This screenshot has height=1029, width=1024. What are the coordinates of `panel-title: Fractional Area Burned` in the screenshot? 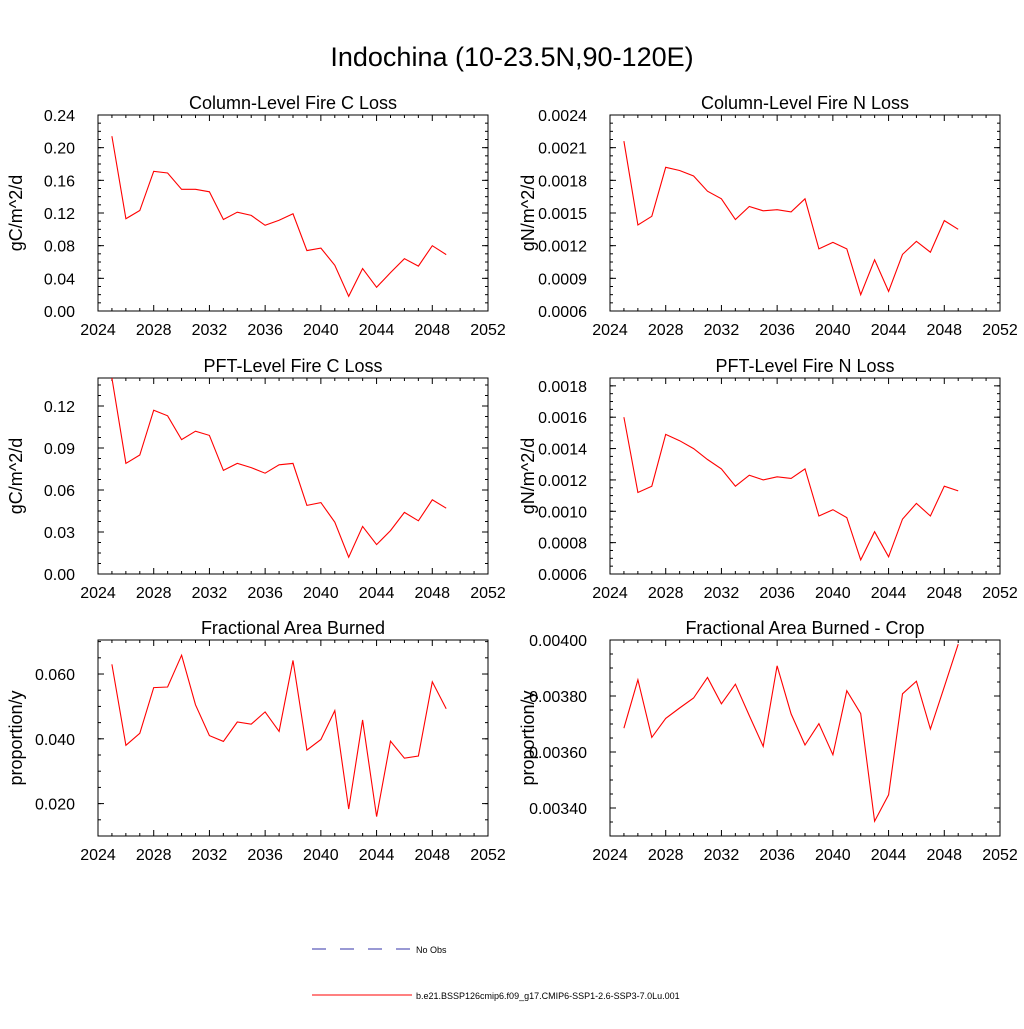 It's located at (293, 628).